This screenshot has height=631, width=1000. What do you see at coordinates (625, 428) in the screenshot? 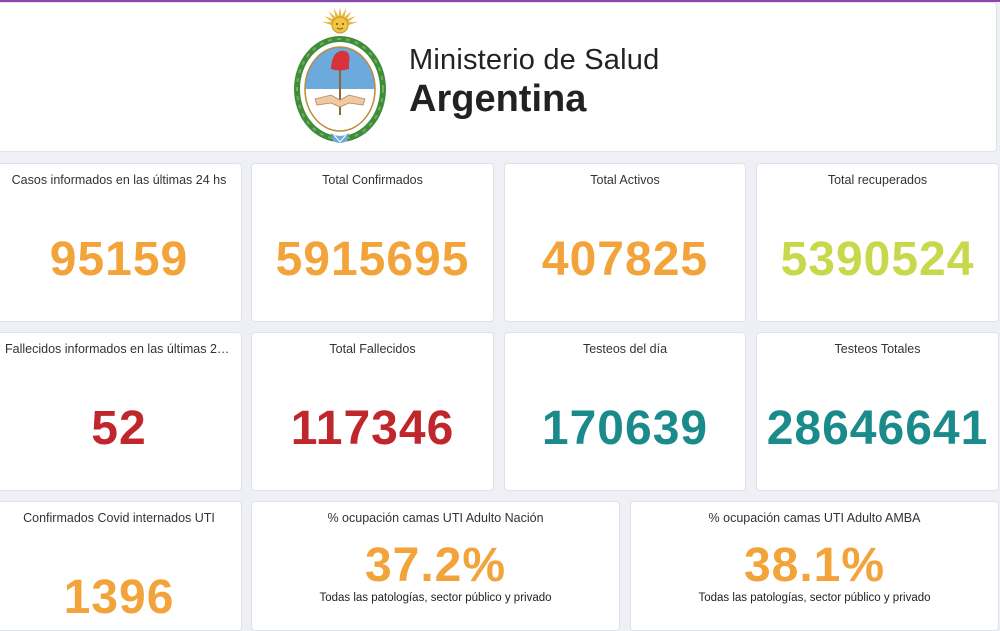
I see `card-value: 170639` at bounding box center [625, 428].